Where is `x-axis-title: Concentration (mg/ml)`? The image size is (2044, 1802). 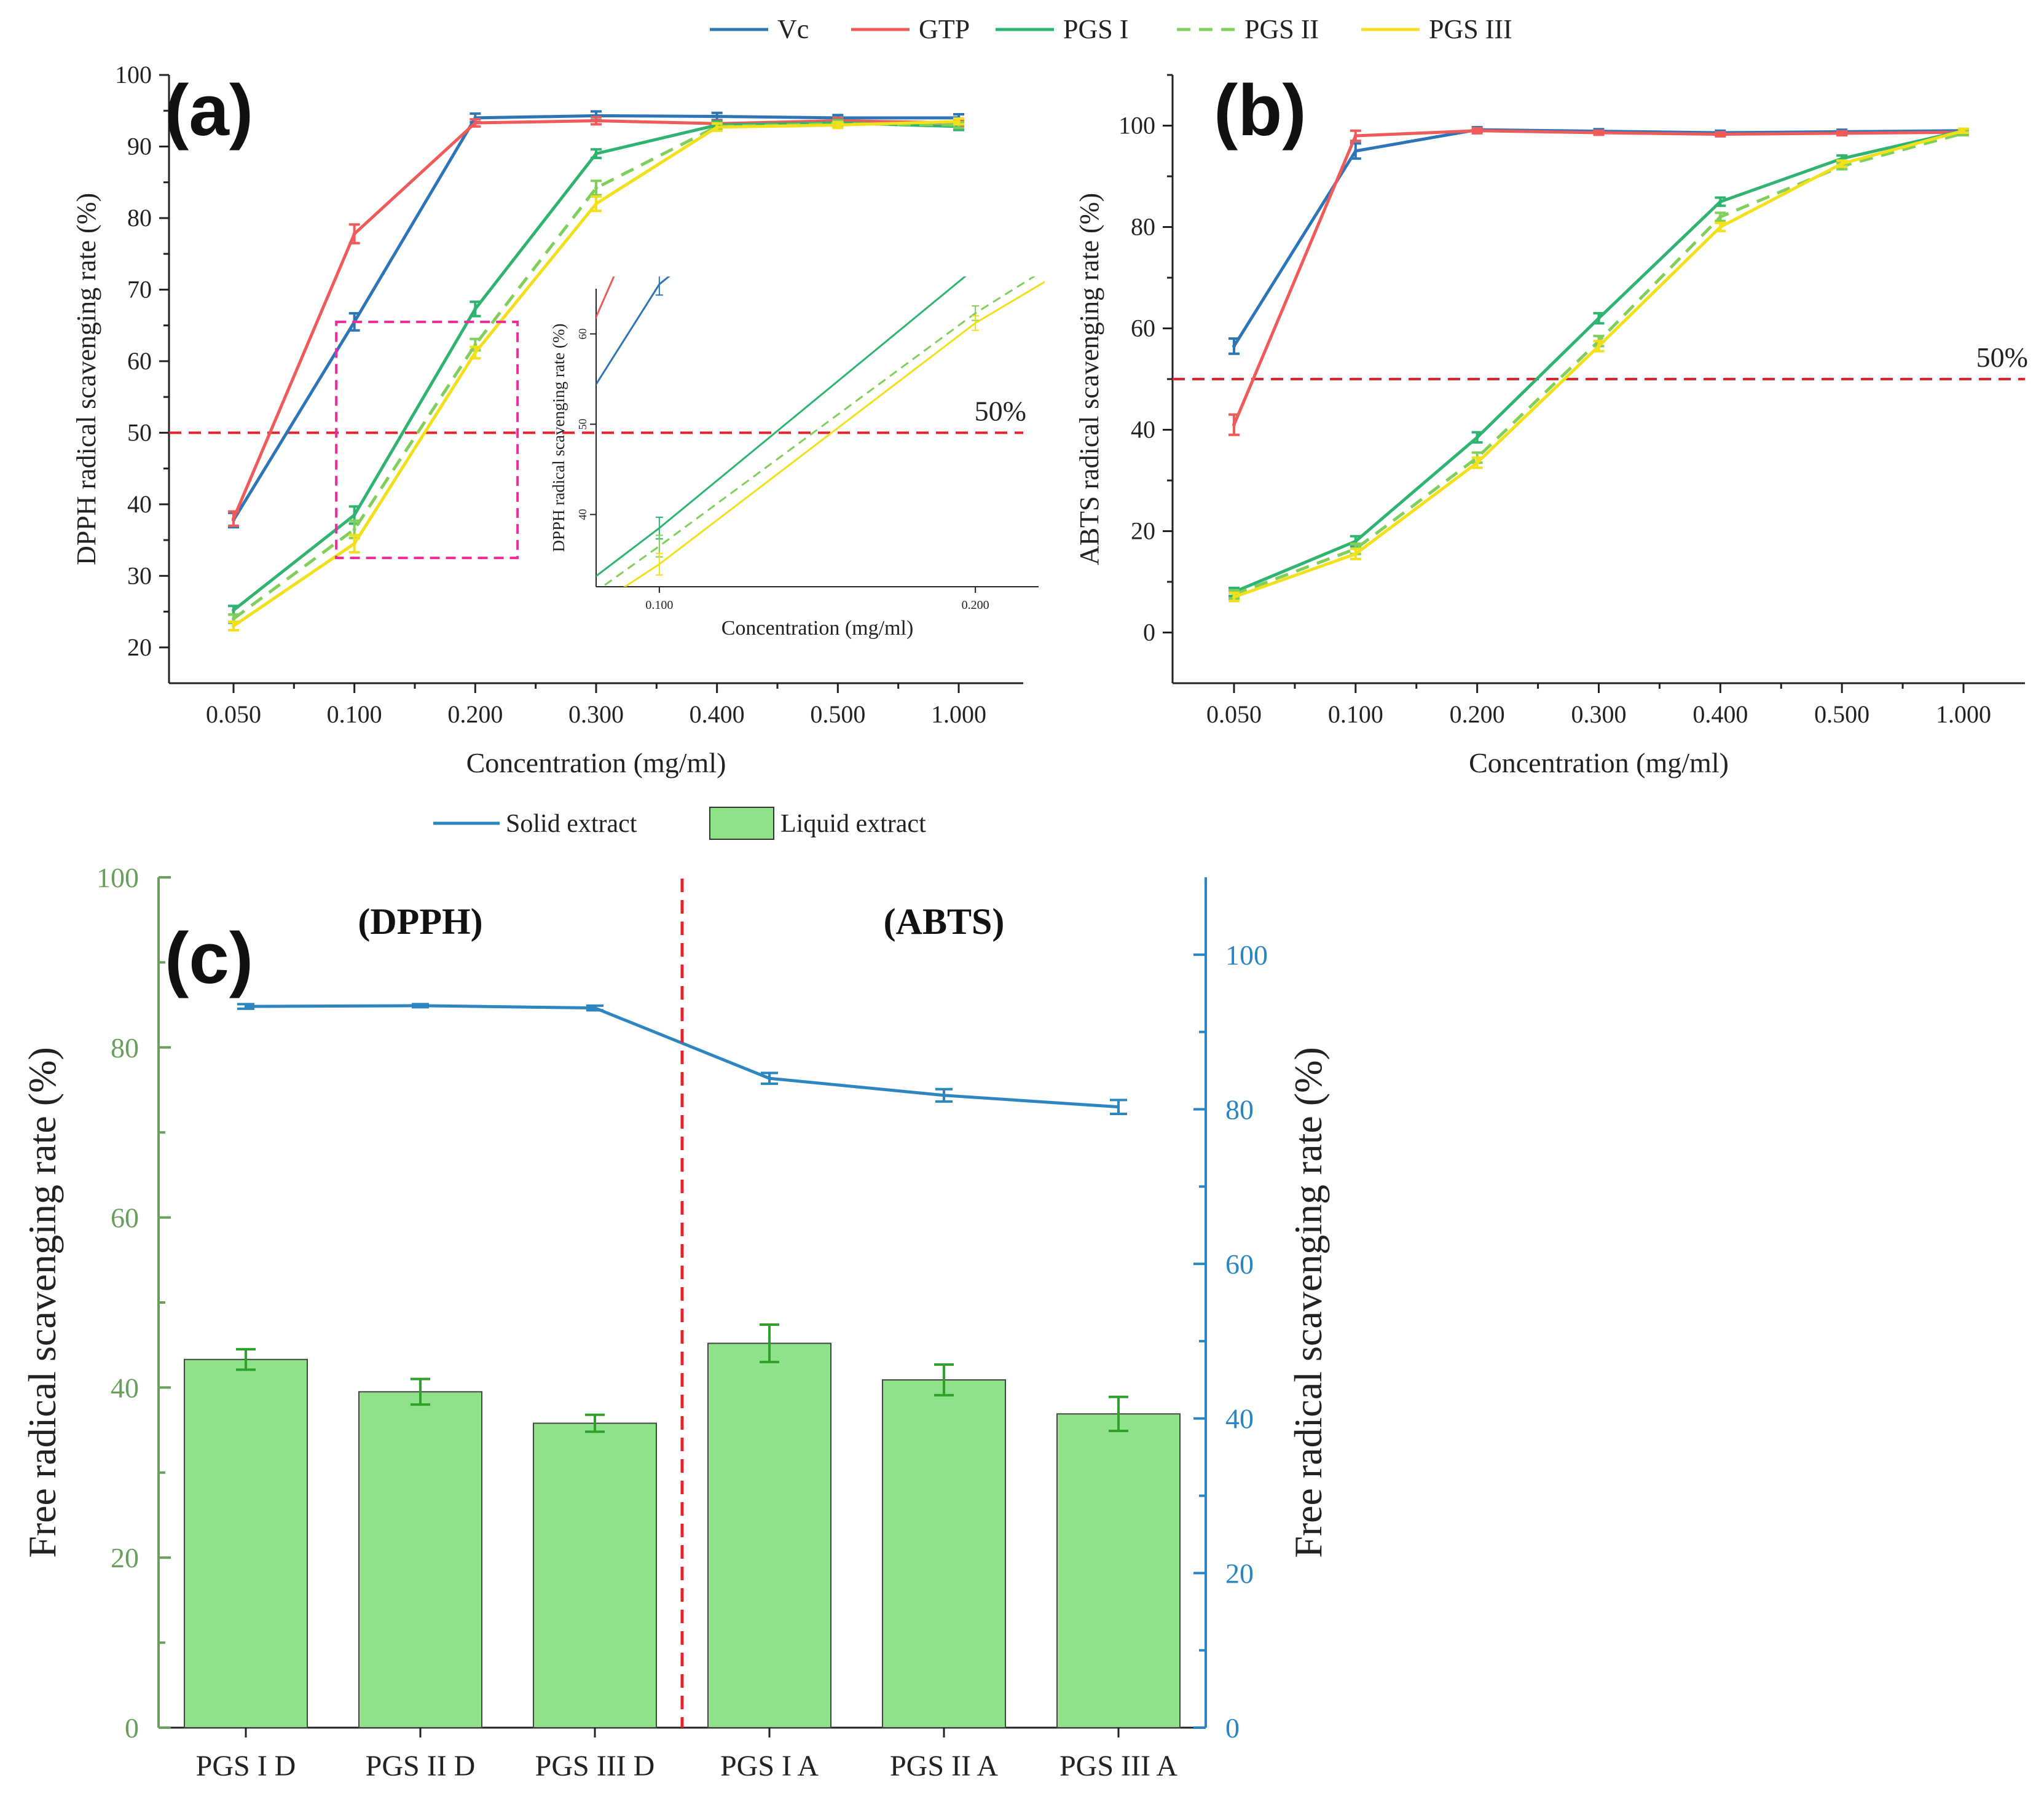 x-axis-title: Concentration (mg/ml) is located at coordinates (596, 762).